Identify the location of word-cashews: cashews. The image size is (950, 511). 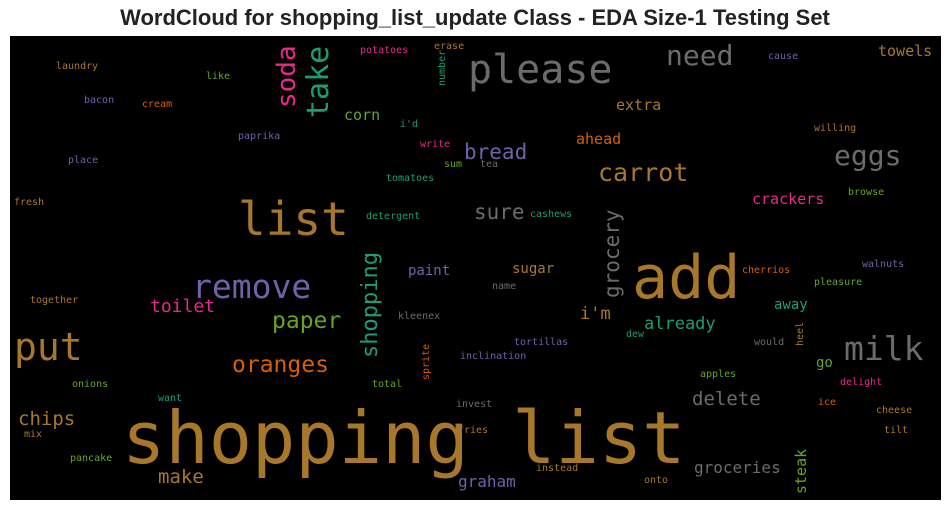
(551, 214).